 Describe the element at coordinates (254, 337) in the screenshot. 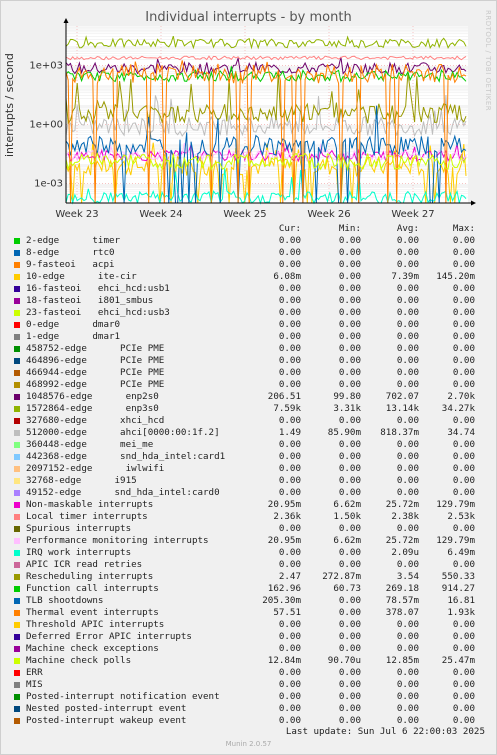

I see `legend-row: 1-edge dmar1 0.00 0.00 0.00 0.00` at that location.